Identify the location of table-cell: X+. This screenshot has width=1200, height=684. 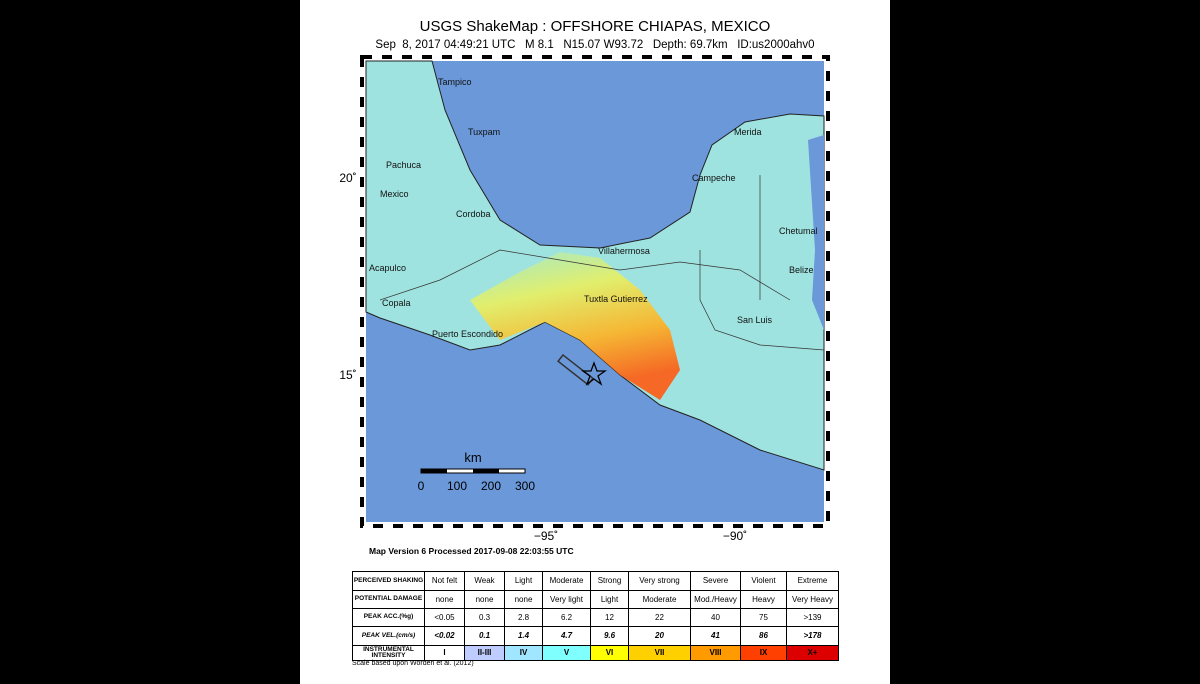
(812, 653).